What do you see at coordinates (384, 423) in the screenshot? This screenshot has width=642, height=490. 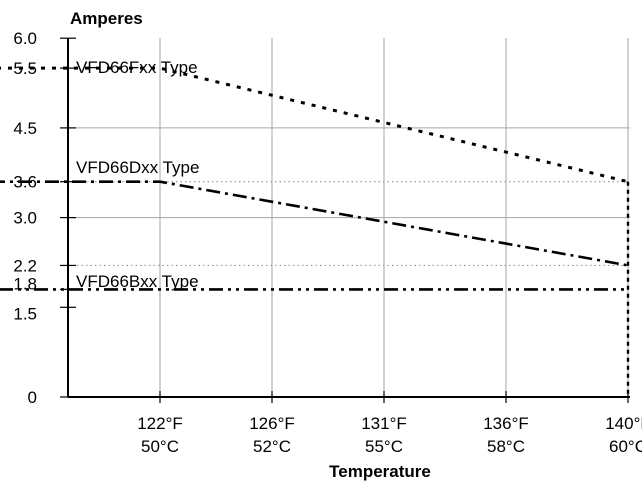 I see `x-tick-label-f-2: 131°F` at bounding box center [384, 423].